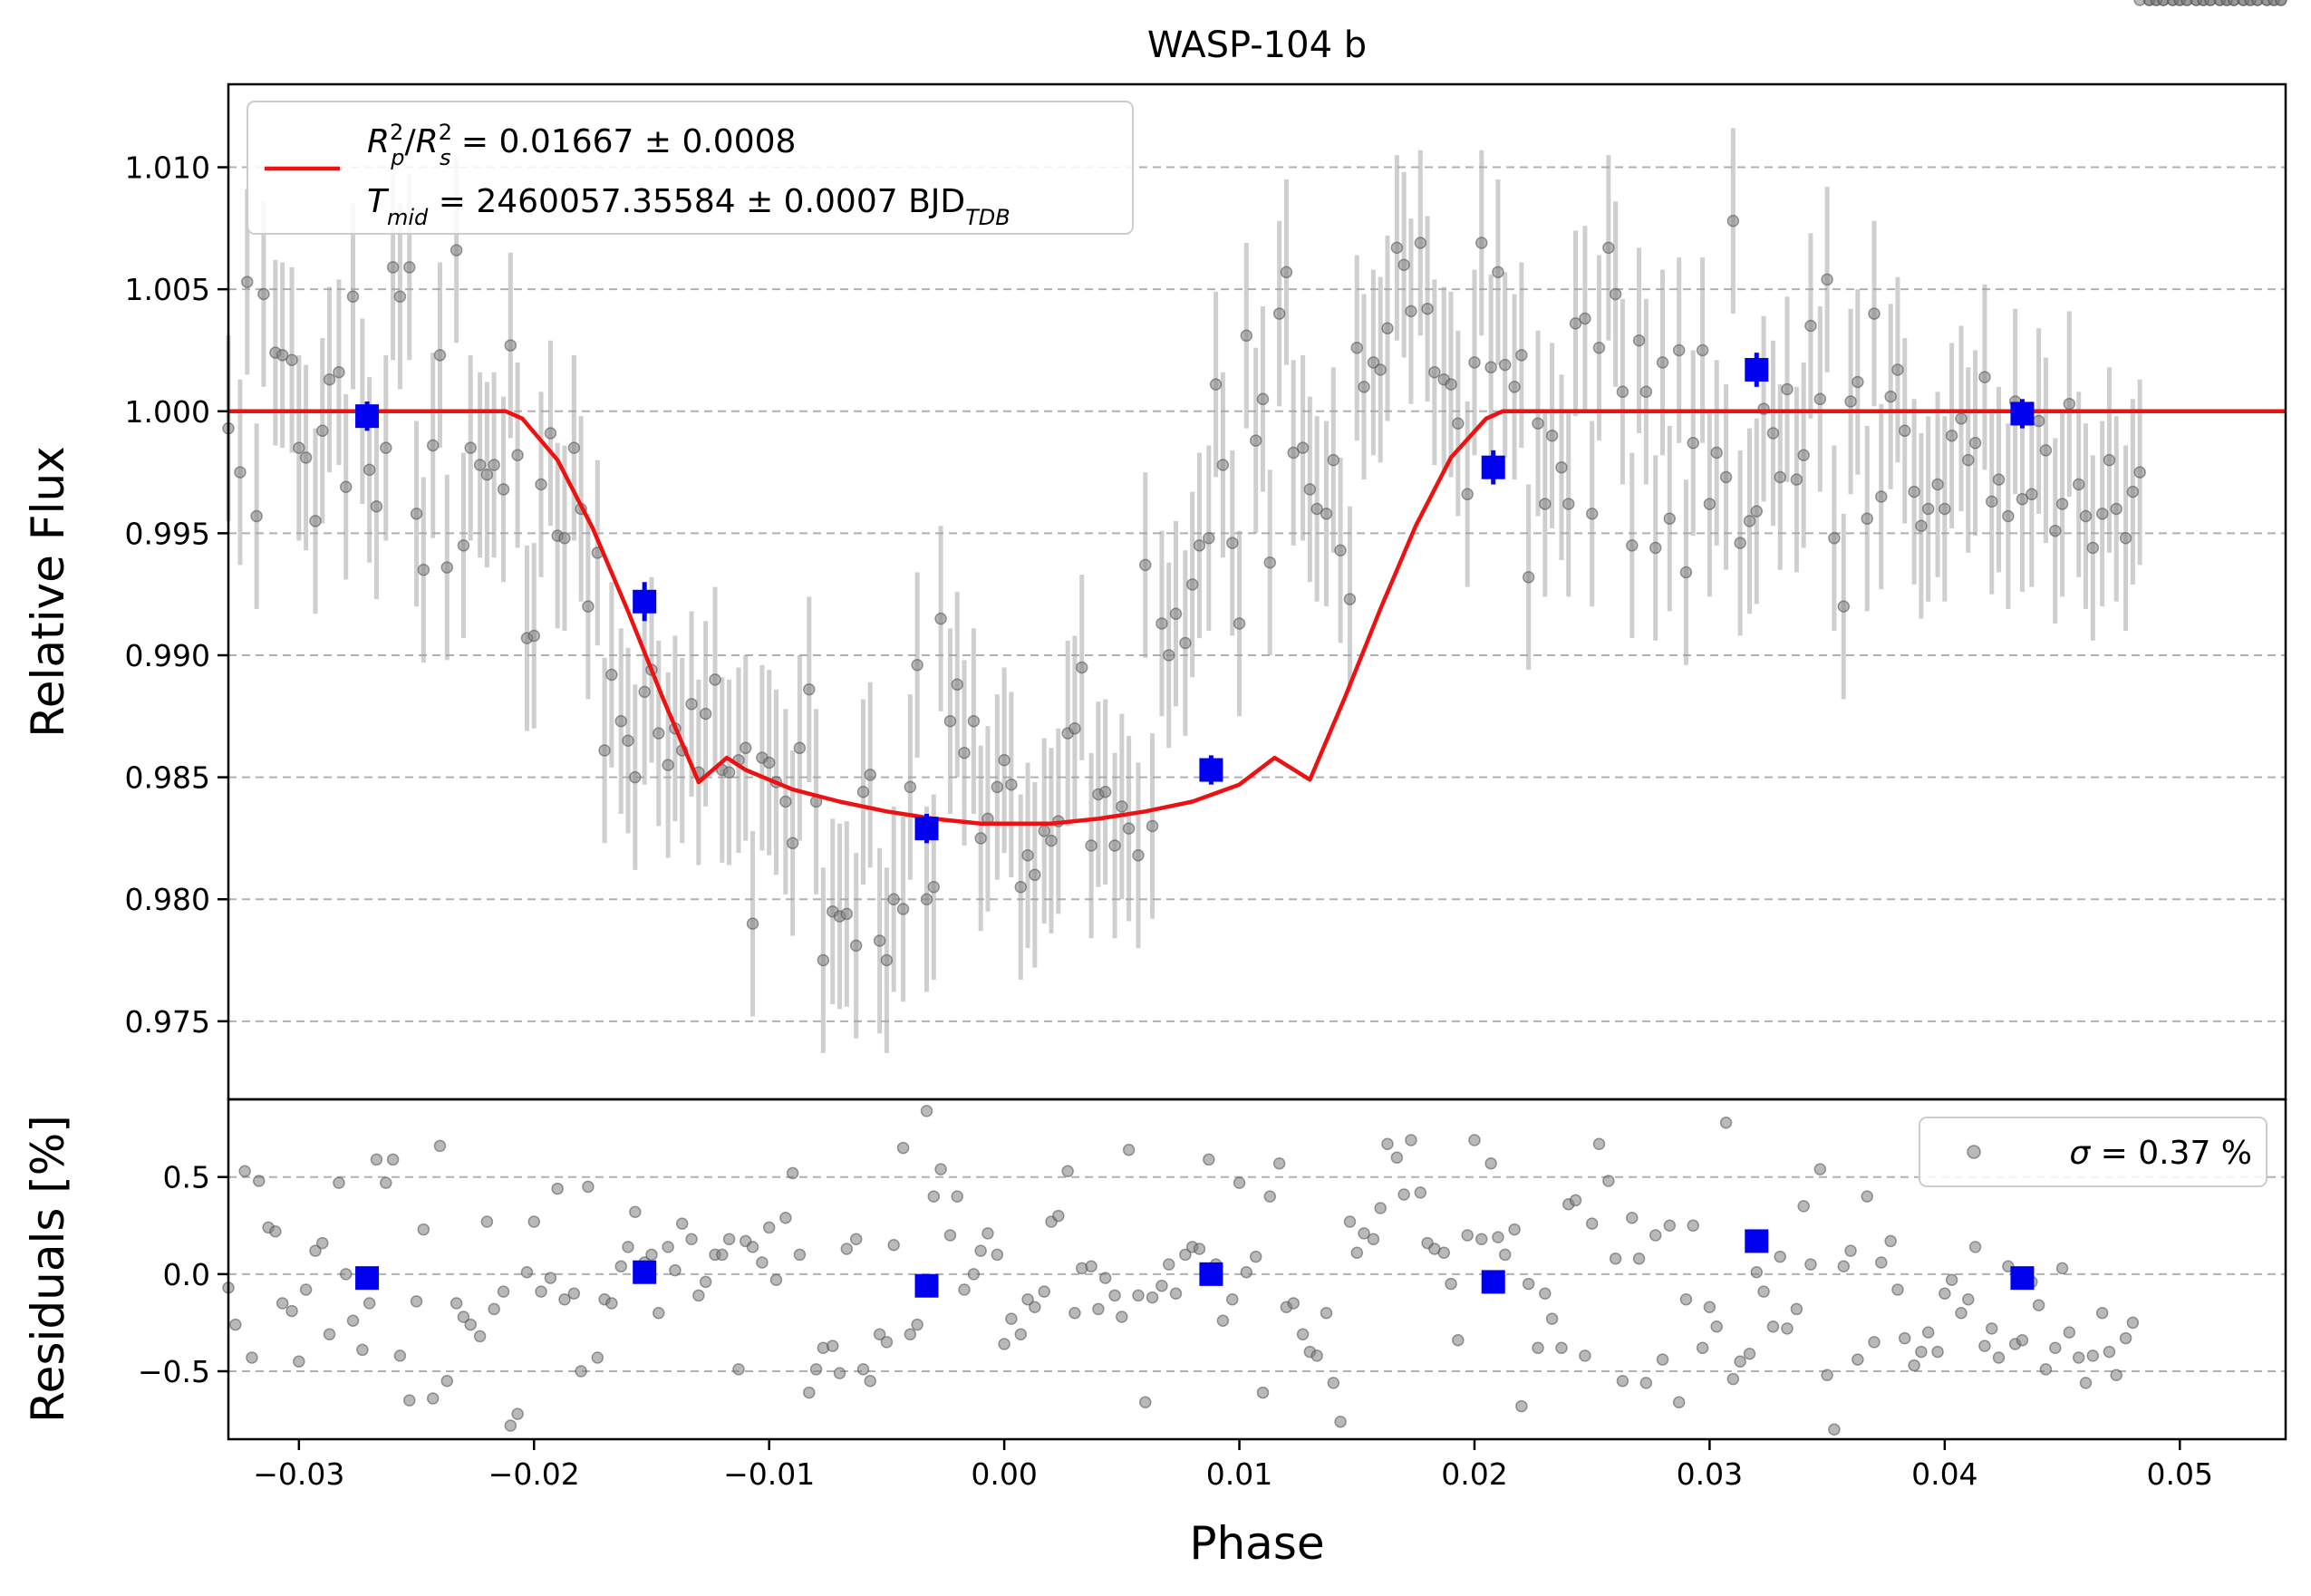 Image resolution: width=2311 pixels, height=1596 pixels. I want to click on residual-legend: σ = 0.37 %, so click(2093, 1152).